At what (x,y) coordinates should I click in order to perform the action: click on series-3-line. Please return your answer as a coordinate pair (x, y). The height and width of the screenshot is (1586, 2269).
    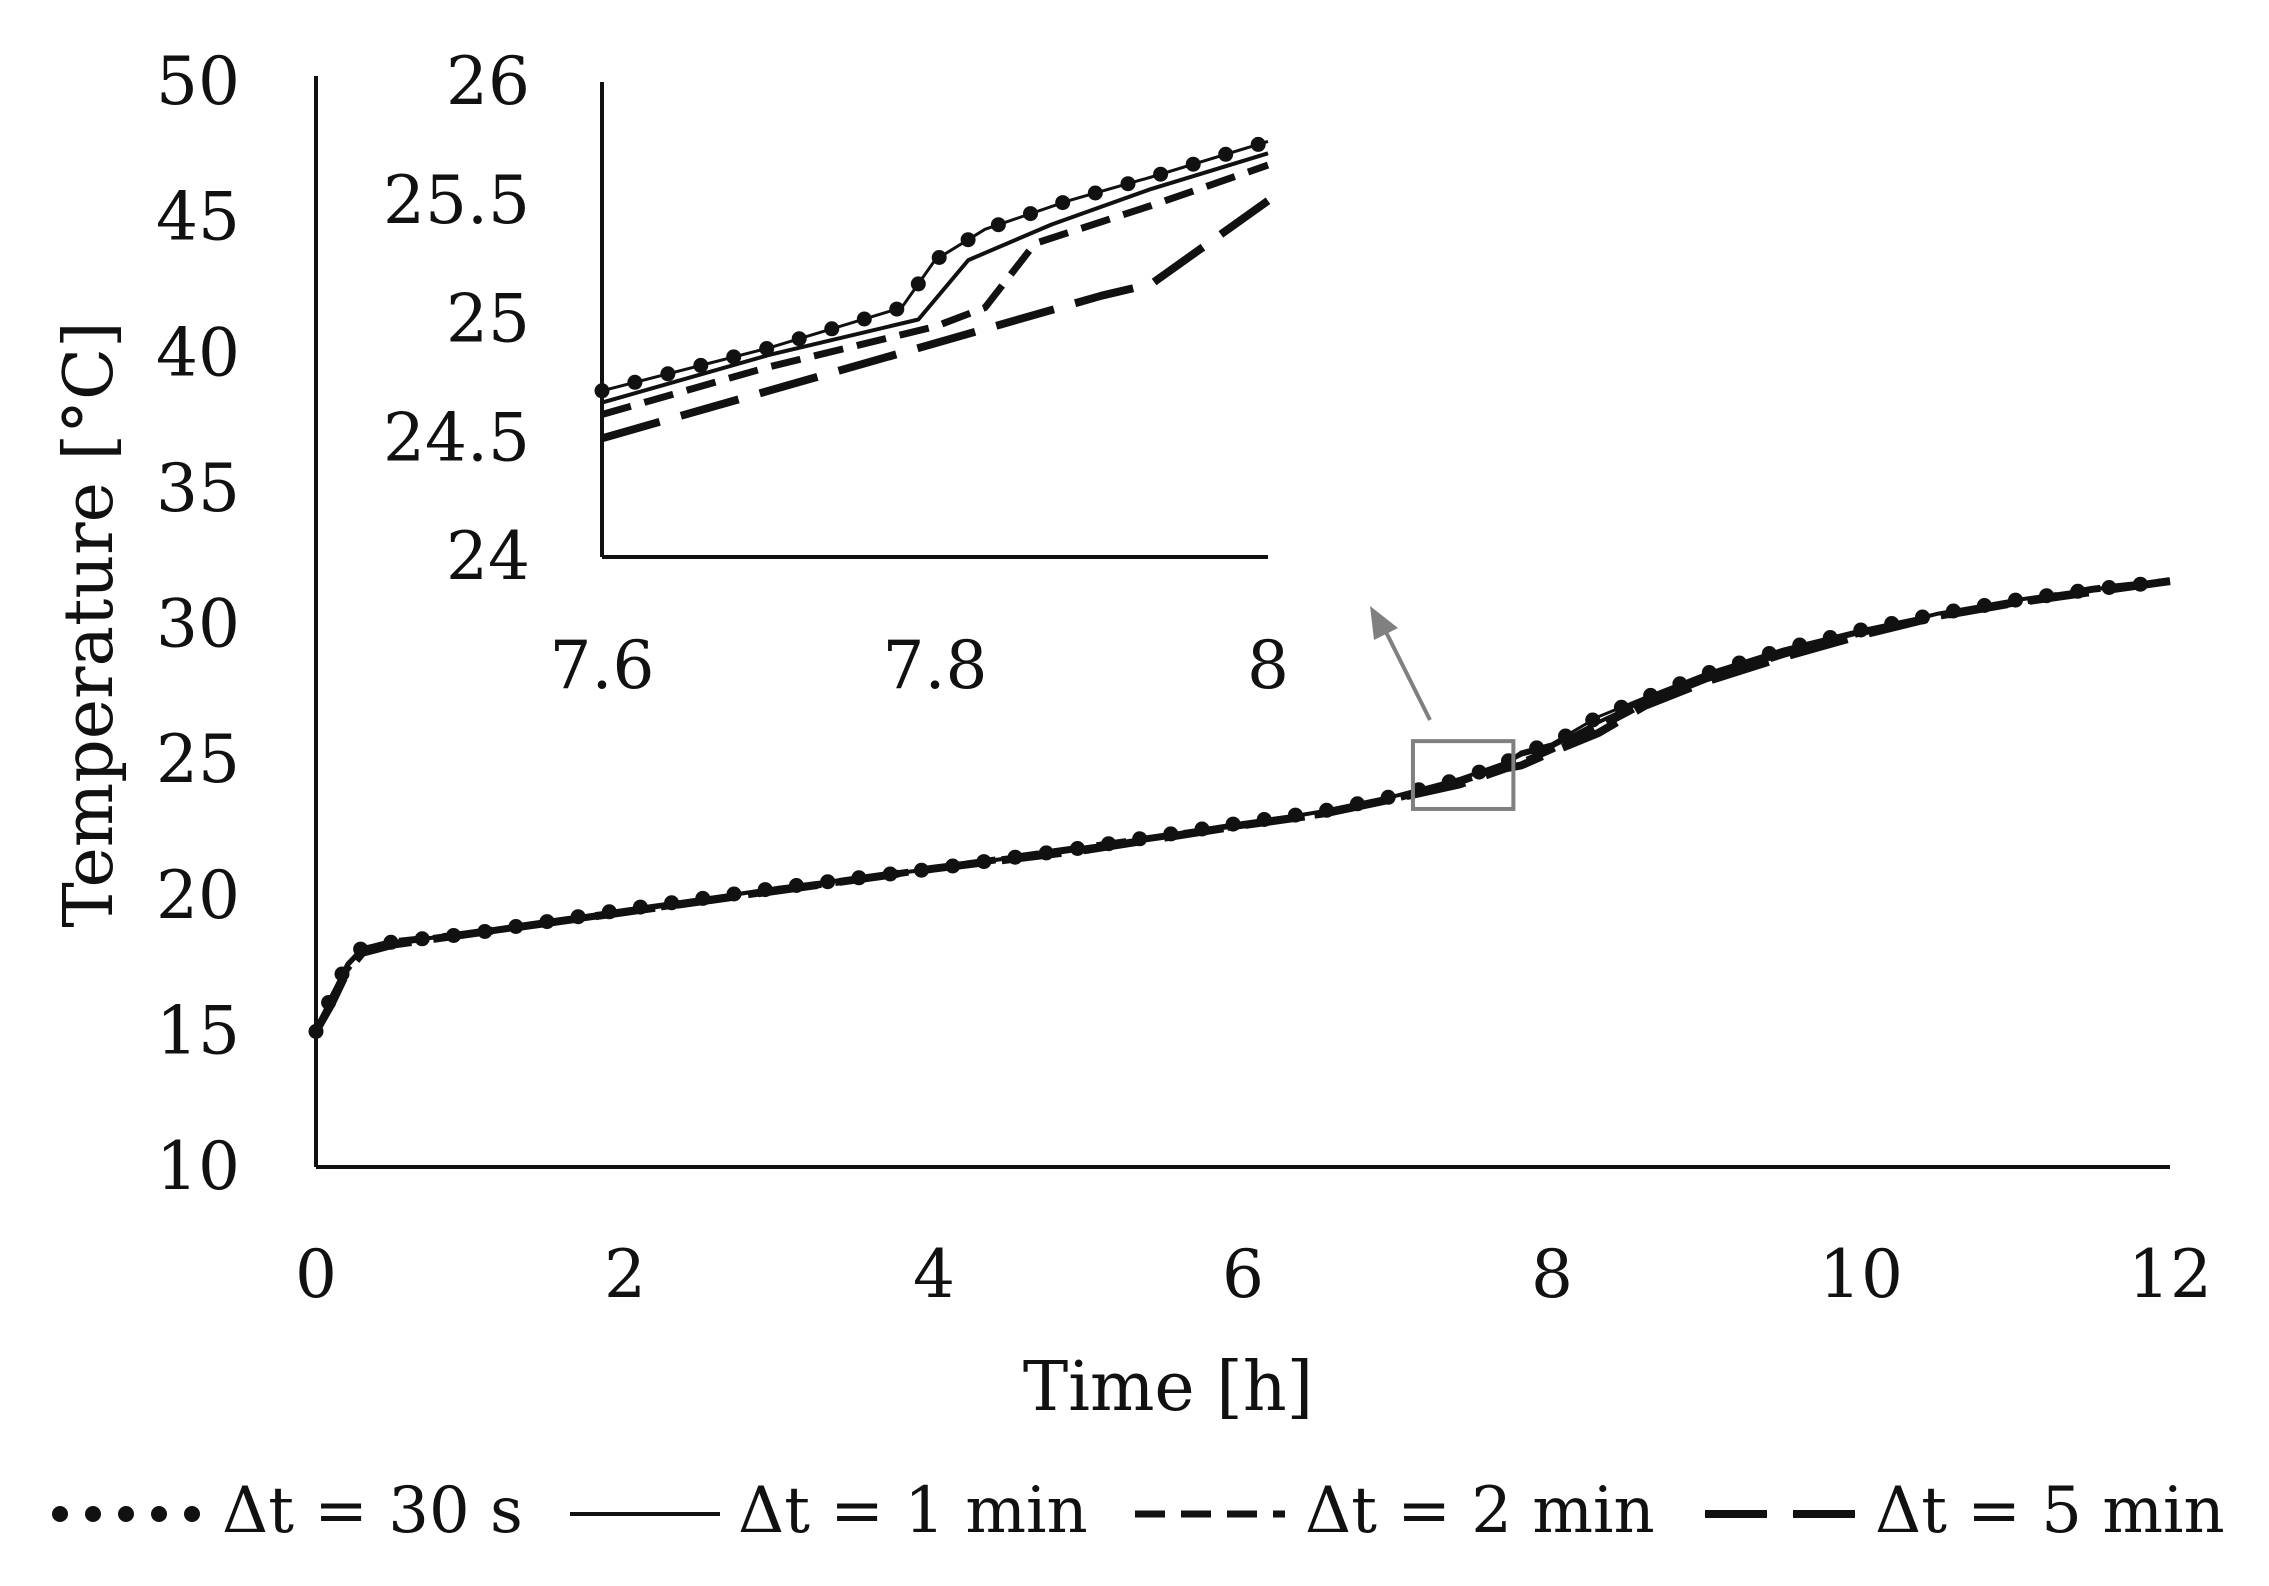
    Looking at the image, I should click on (935, 289).